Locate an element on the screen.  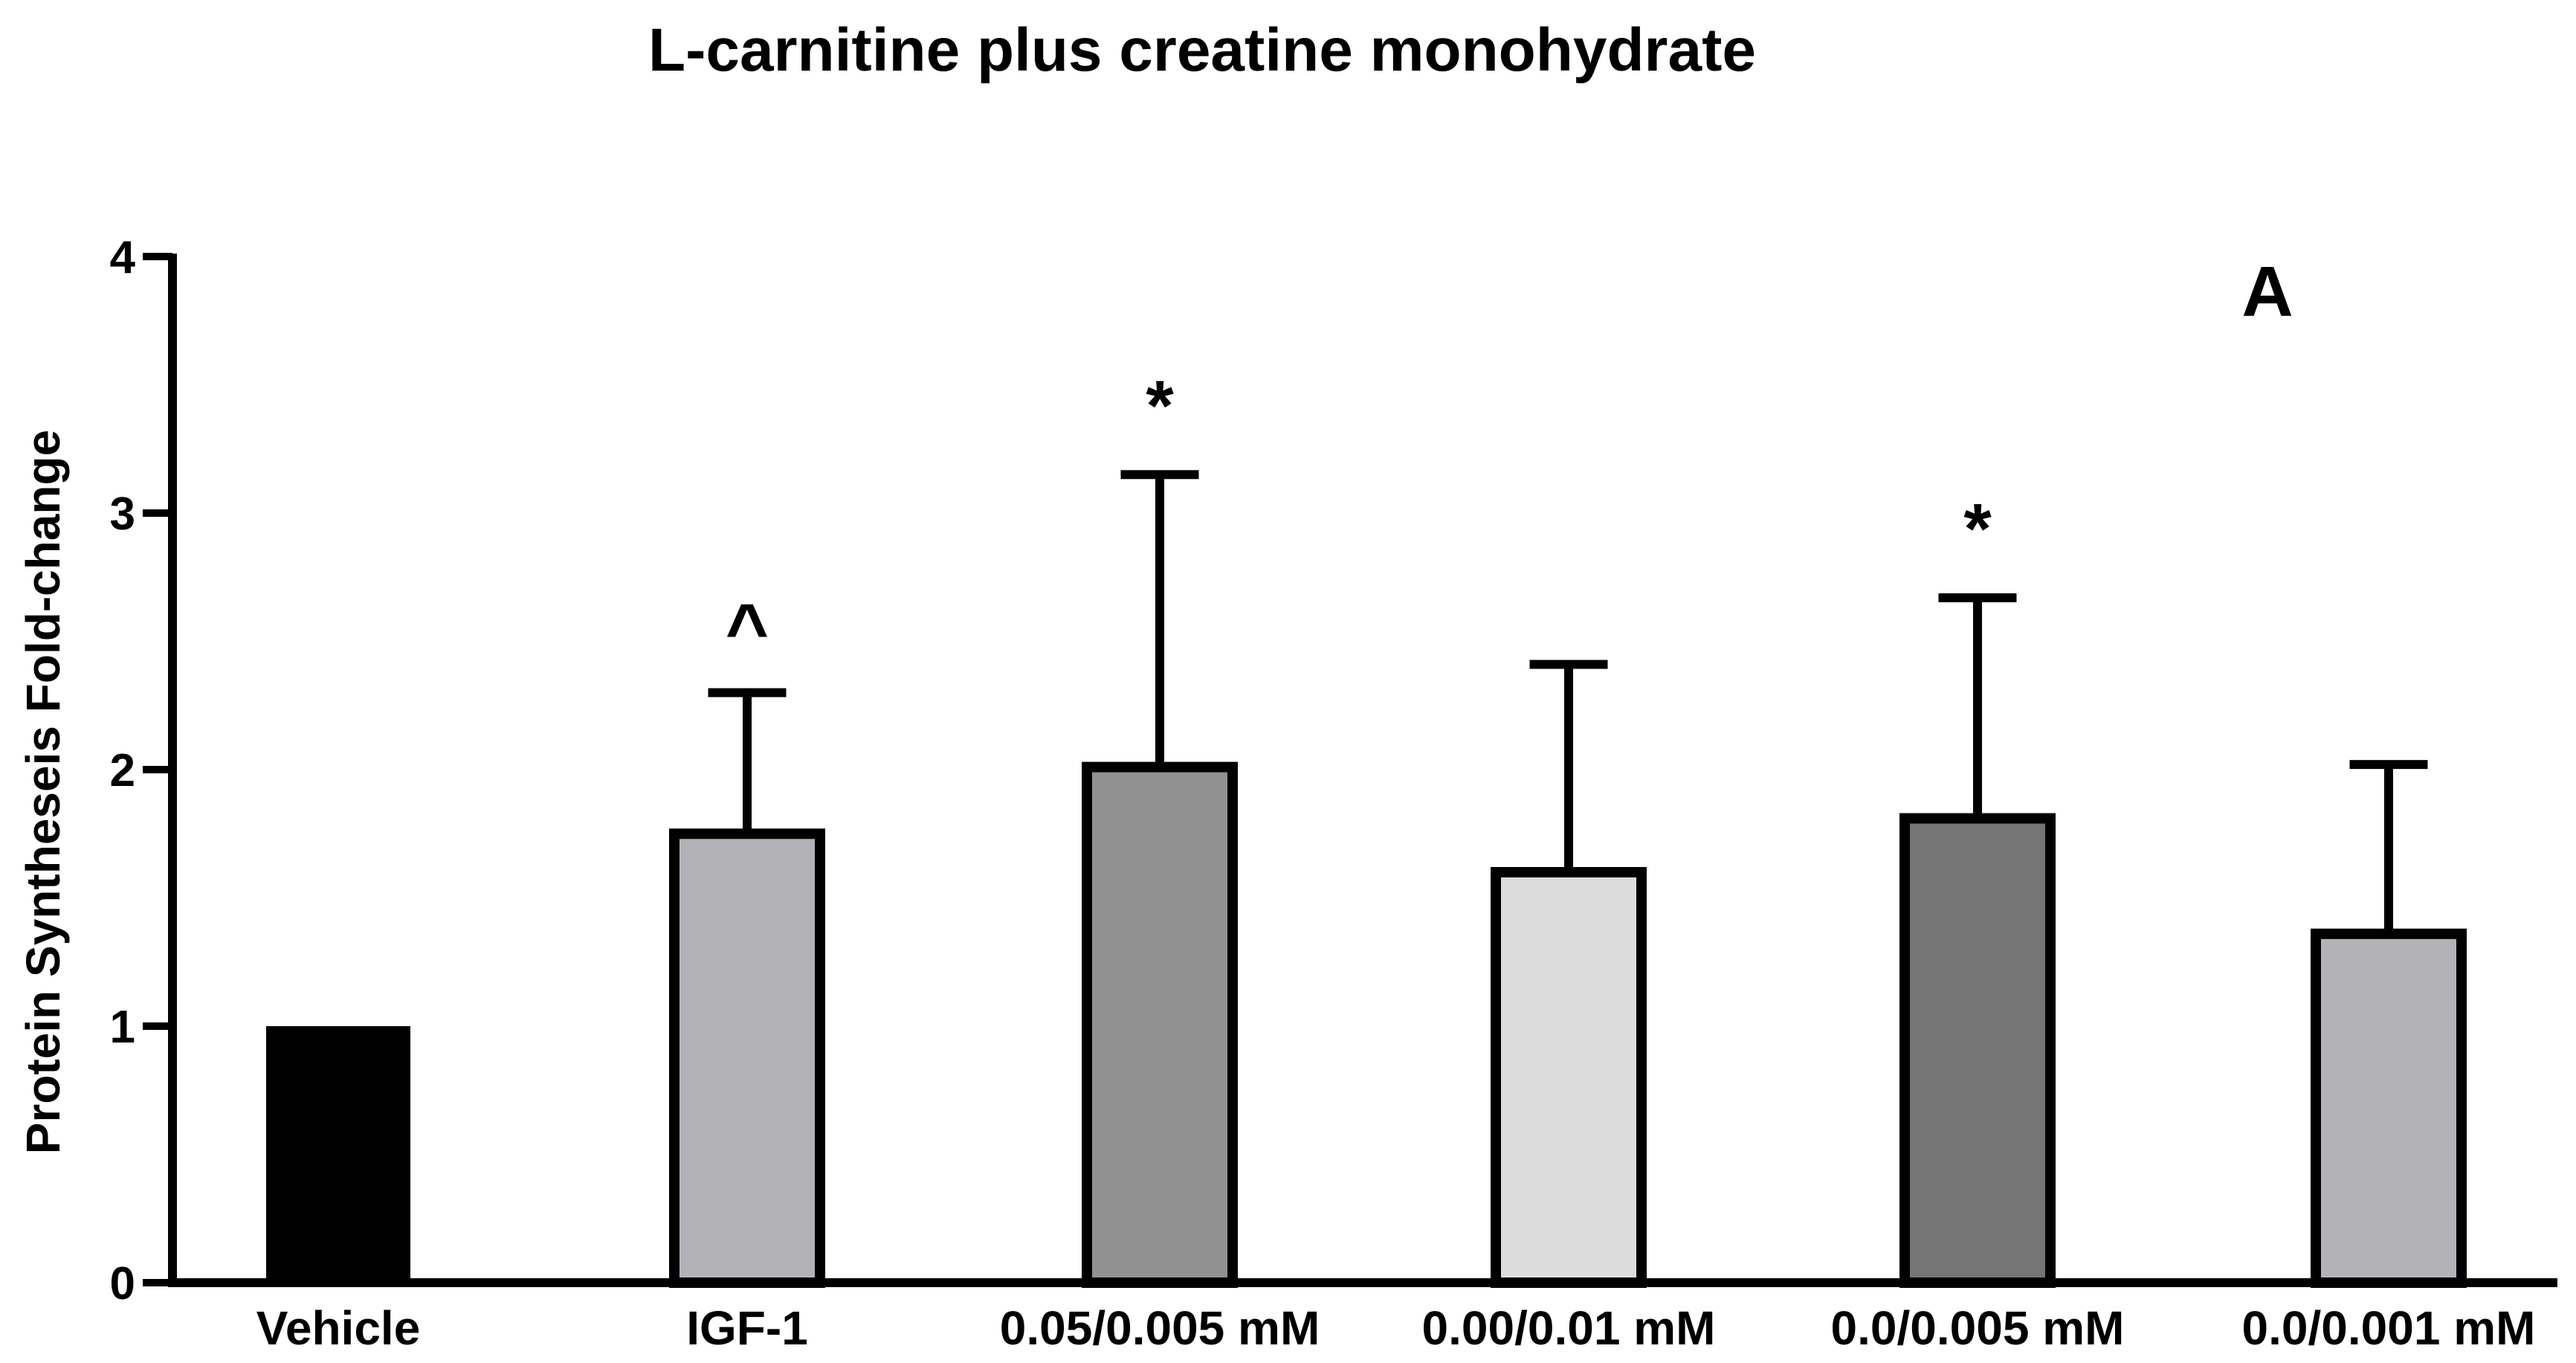
chart-title: L-carnitine plus creatine monohydrate is located at coordinates (1202, 50).